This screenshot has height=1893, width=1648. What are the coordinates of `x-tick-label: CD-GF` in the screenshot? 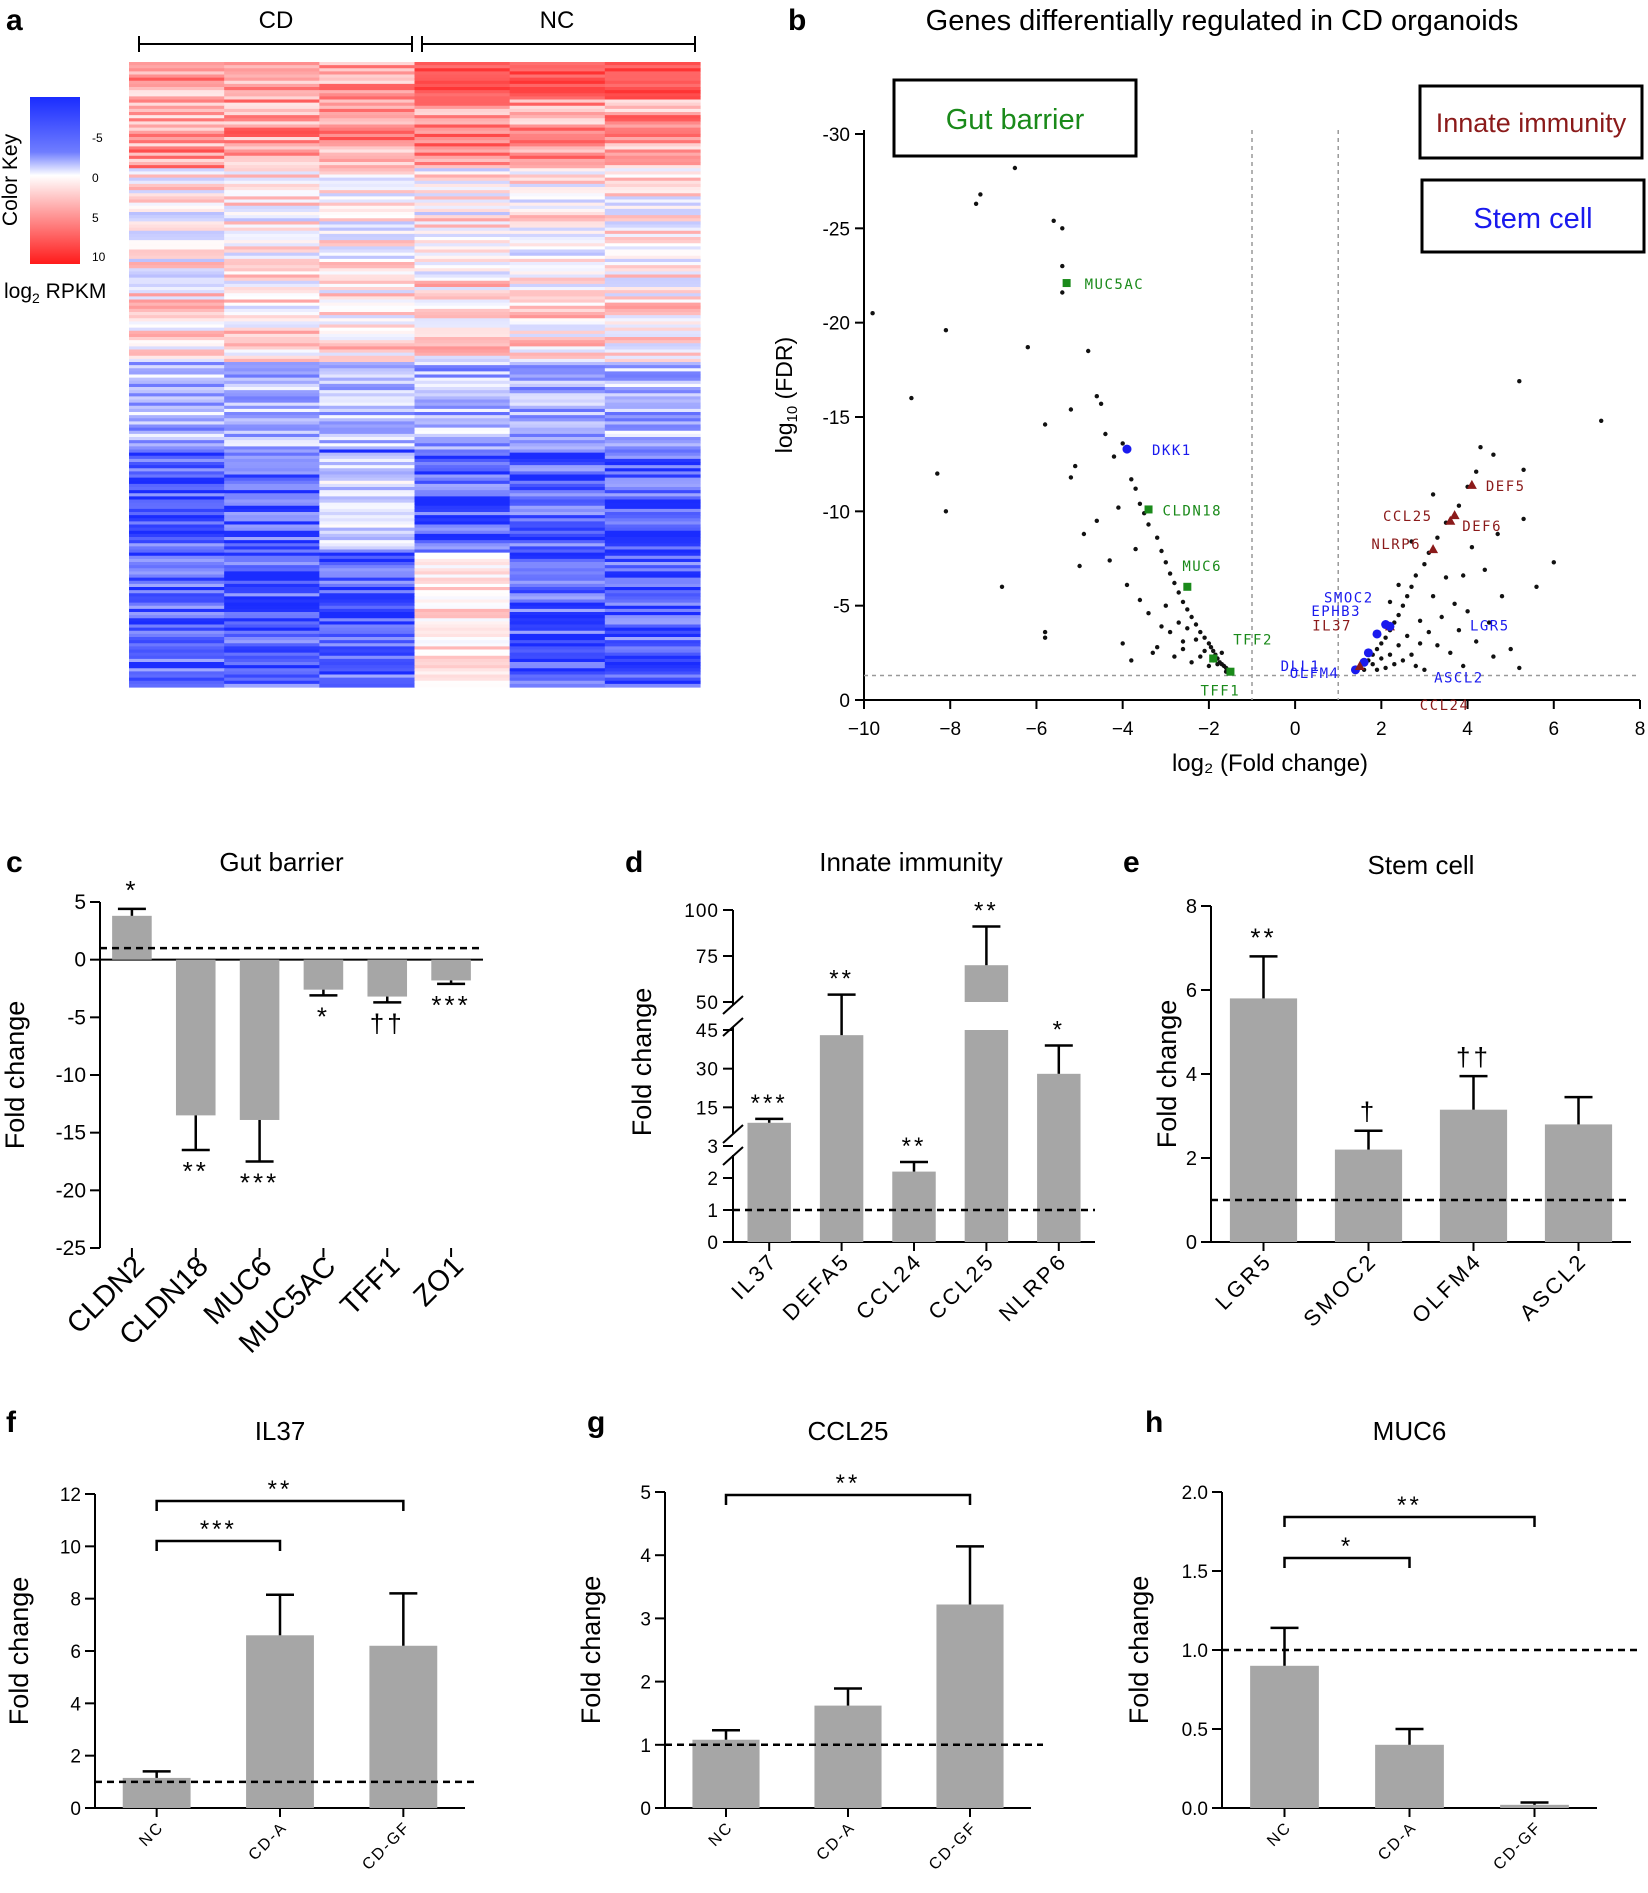 It's located at (1517, 1846).